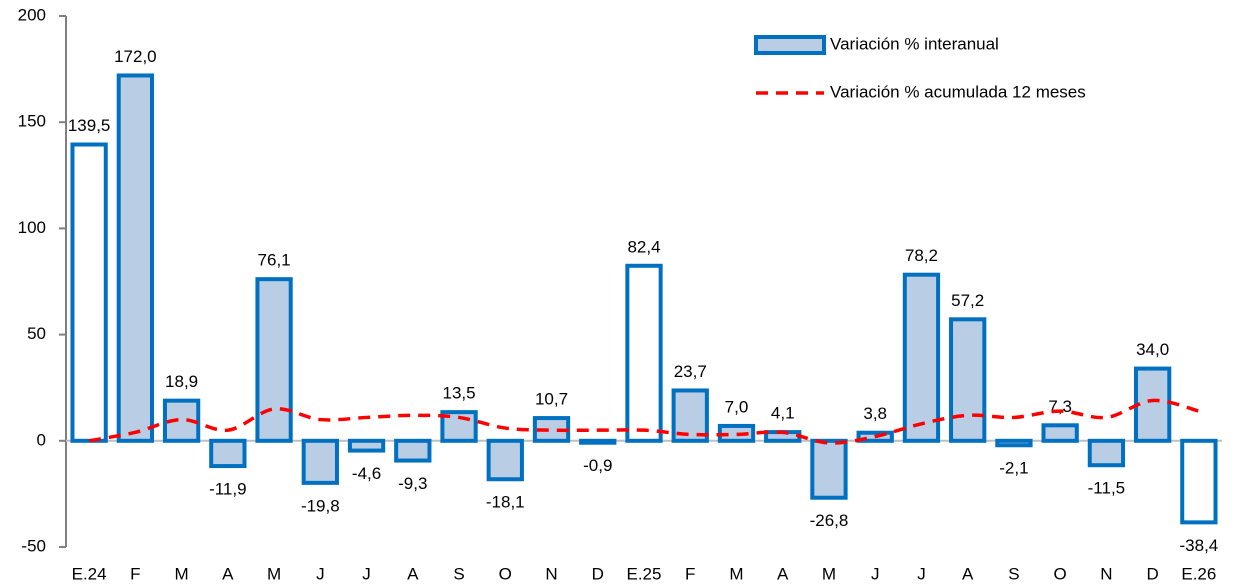 This screenshot has height=588, width=1241. What do you see at coordinates (644, 573) in the screenshot?
I see `x-tick-label: E.25` at bounding box center [644, 573].